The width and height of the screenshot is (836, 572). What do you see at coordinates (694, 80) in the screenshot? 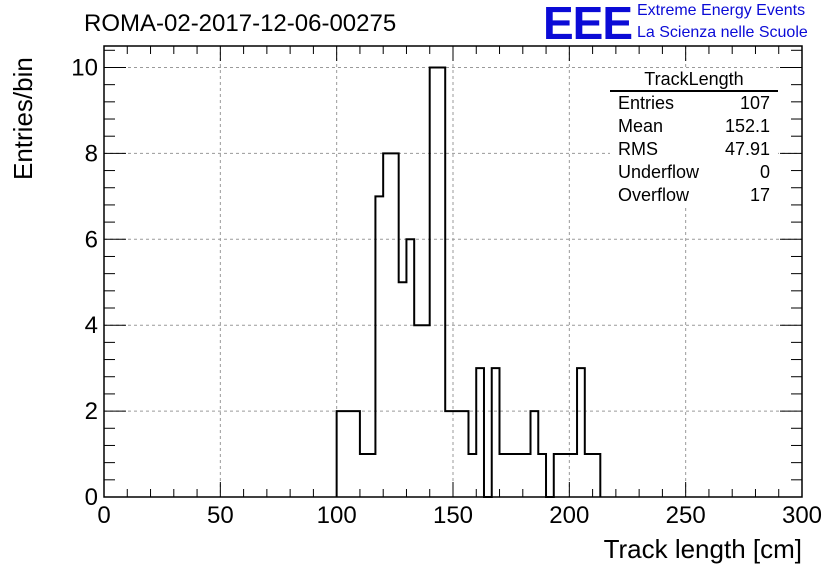
I see `stats-title: TrackLength` at bounding box center [694, 80].